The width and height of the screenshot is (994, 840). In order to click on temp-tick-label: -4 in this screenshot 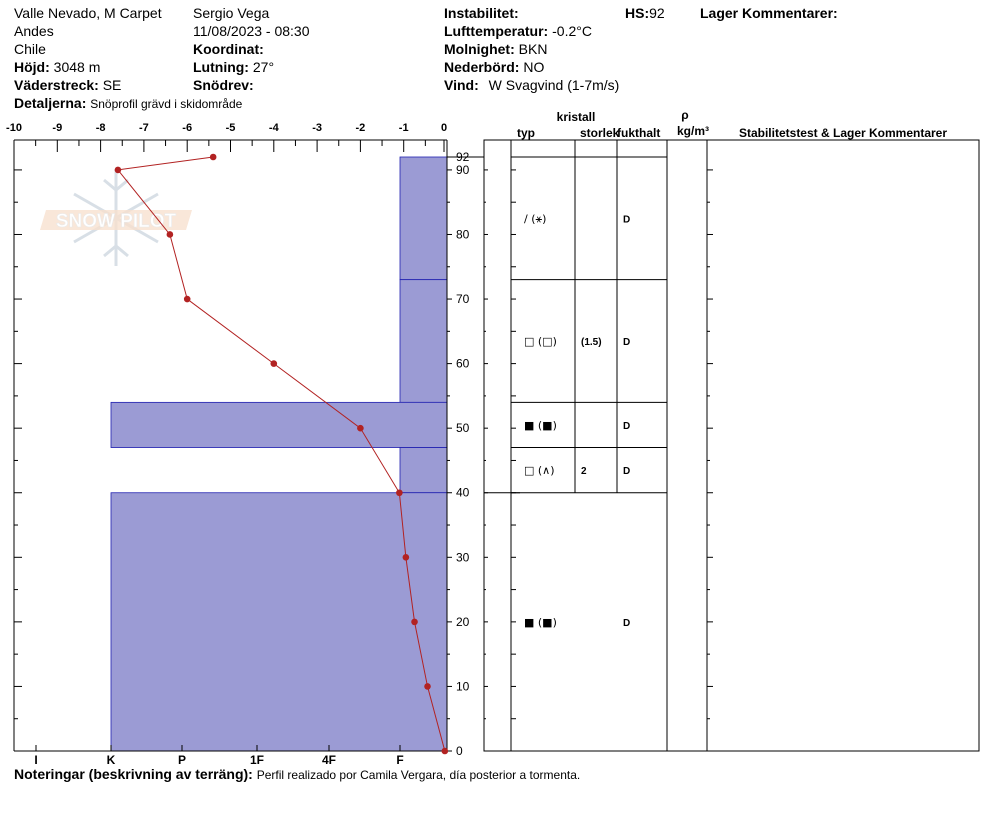, I will do `click(274, 128)`.